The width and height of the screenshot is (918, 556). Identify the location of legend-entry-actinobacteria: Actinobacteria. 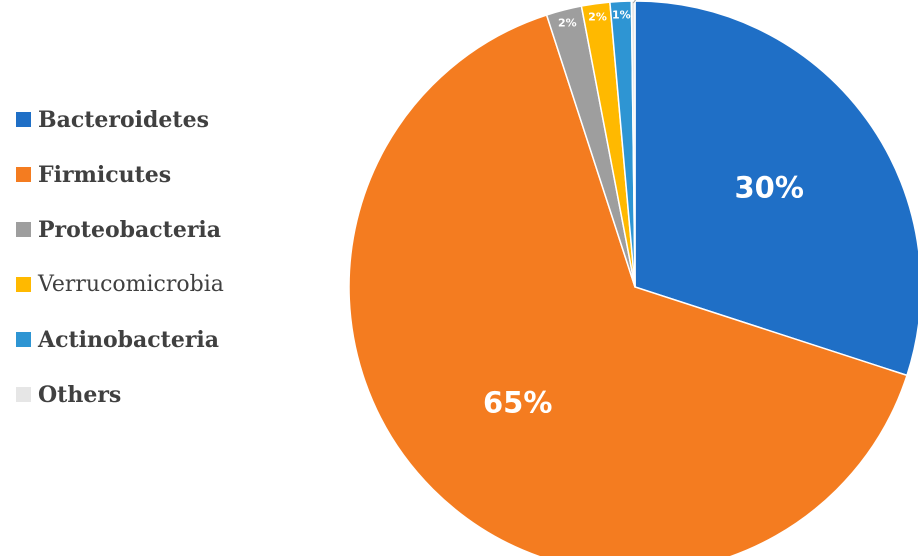
(146, 339).